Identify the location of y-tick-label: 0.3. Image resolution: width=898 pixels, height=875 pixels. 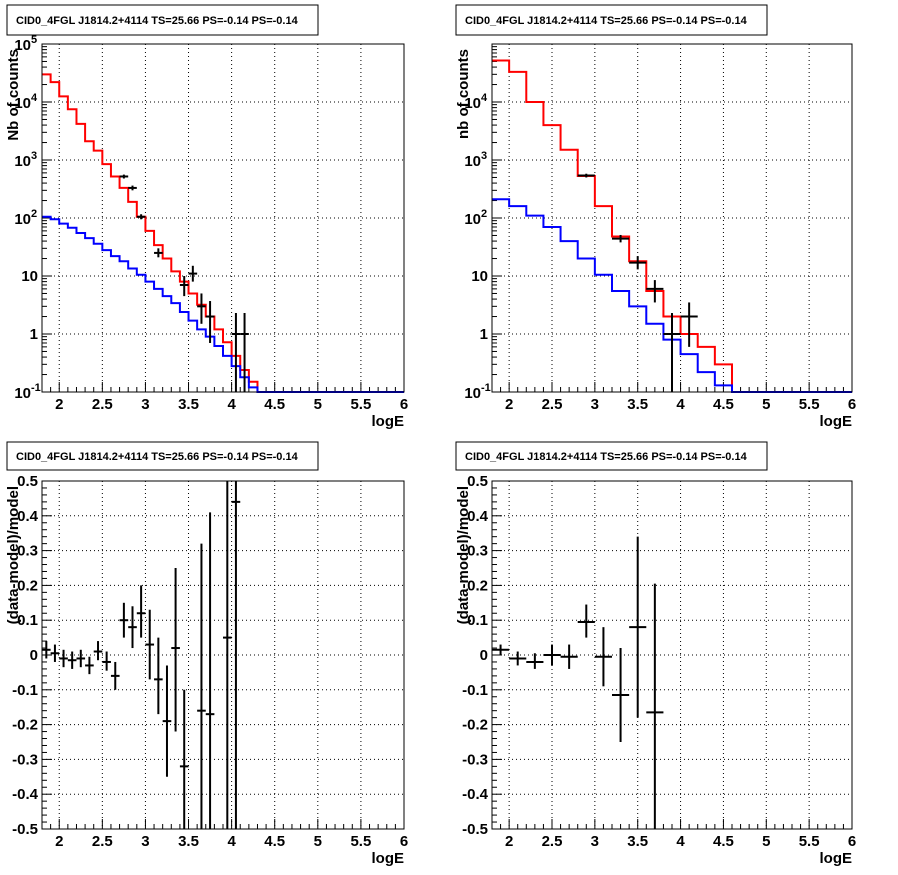
(477, 551).